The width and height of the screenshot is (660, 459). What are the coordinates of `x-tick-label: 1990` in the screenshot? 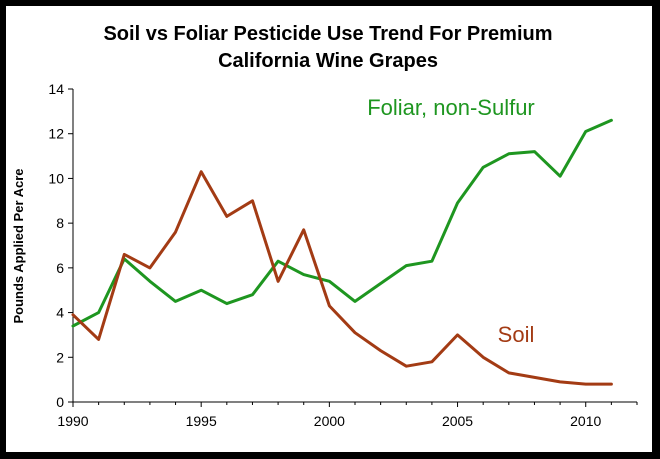 It's located at (72, 421).